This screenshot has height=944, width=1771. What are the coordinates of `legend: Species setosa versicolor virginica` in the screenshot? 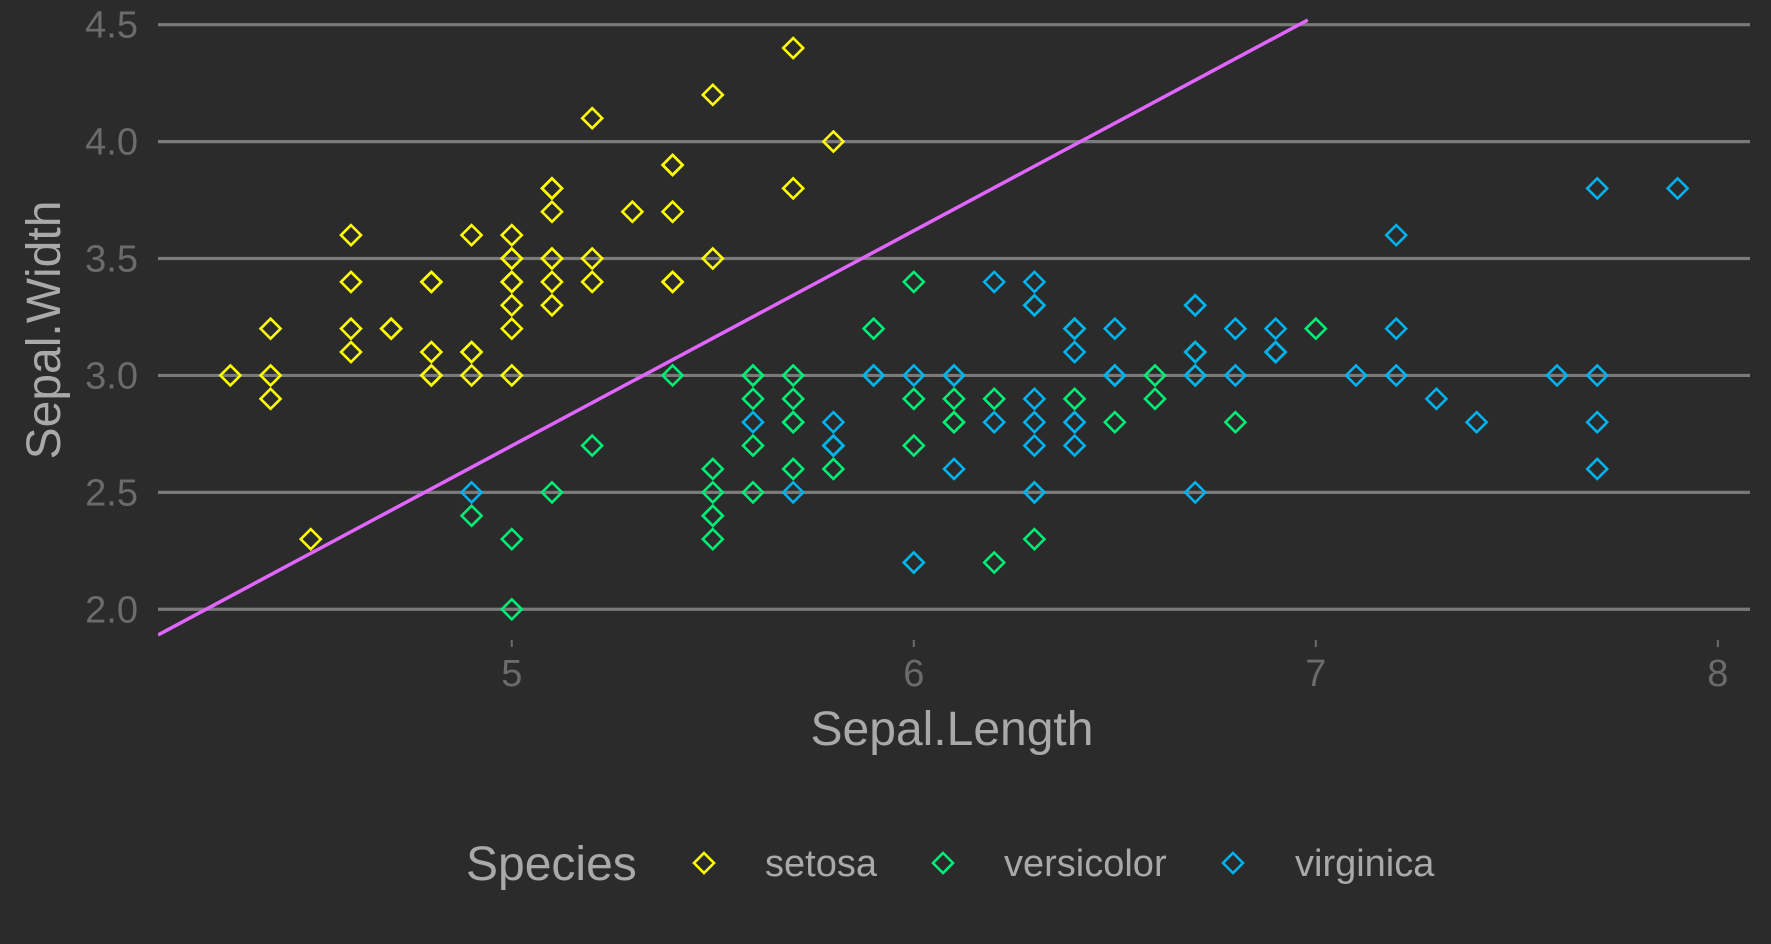 It's located at (950, 864).